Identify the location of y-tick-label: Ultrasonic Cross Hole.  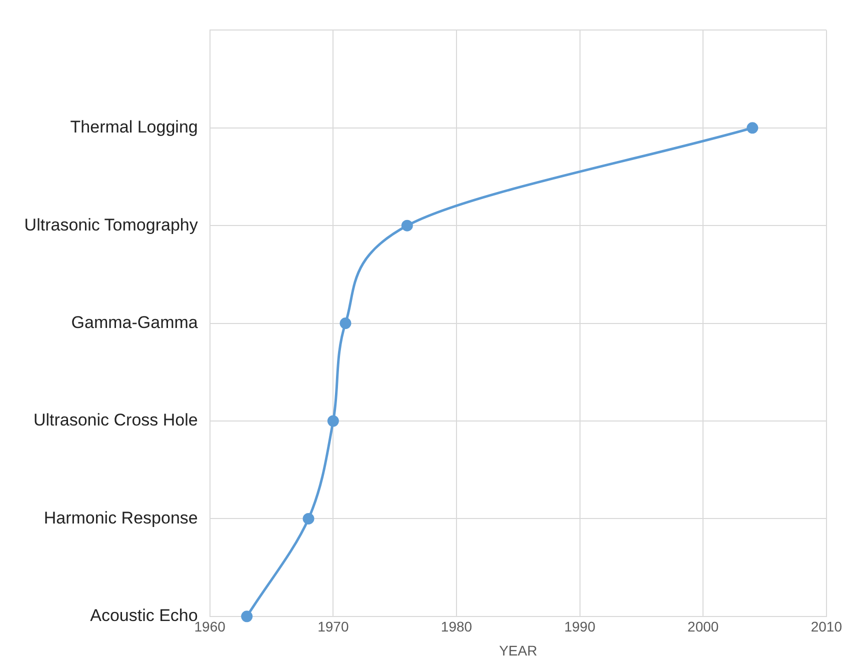
(115, 420).